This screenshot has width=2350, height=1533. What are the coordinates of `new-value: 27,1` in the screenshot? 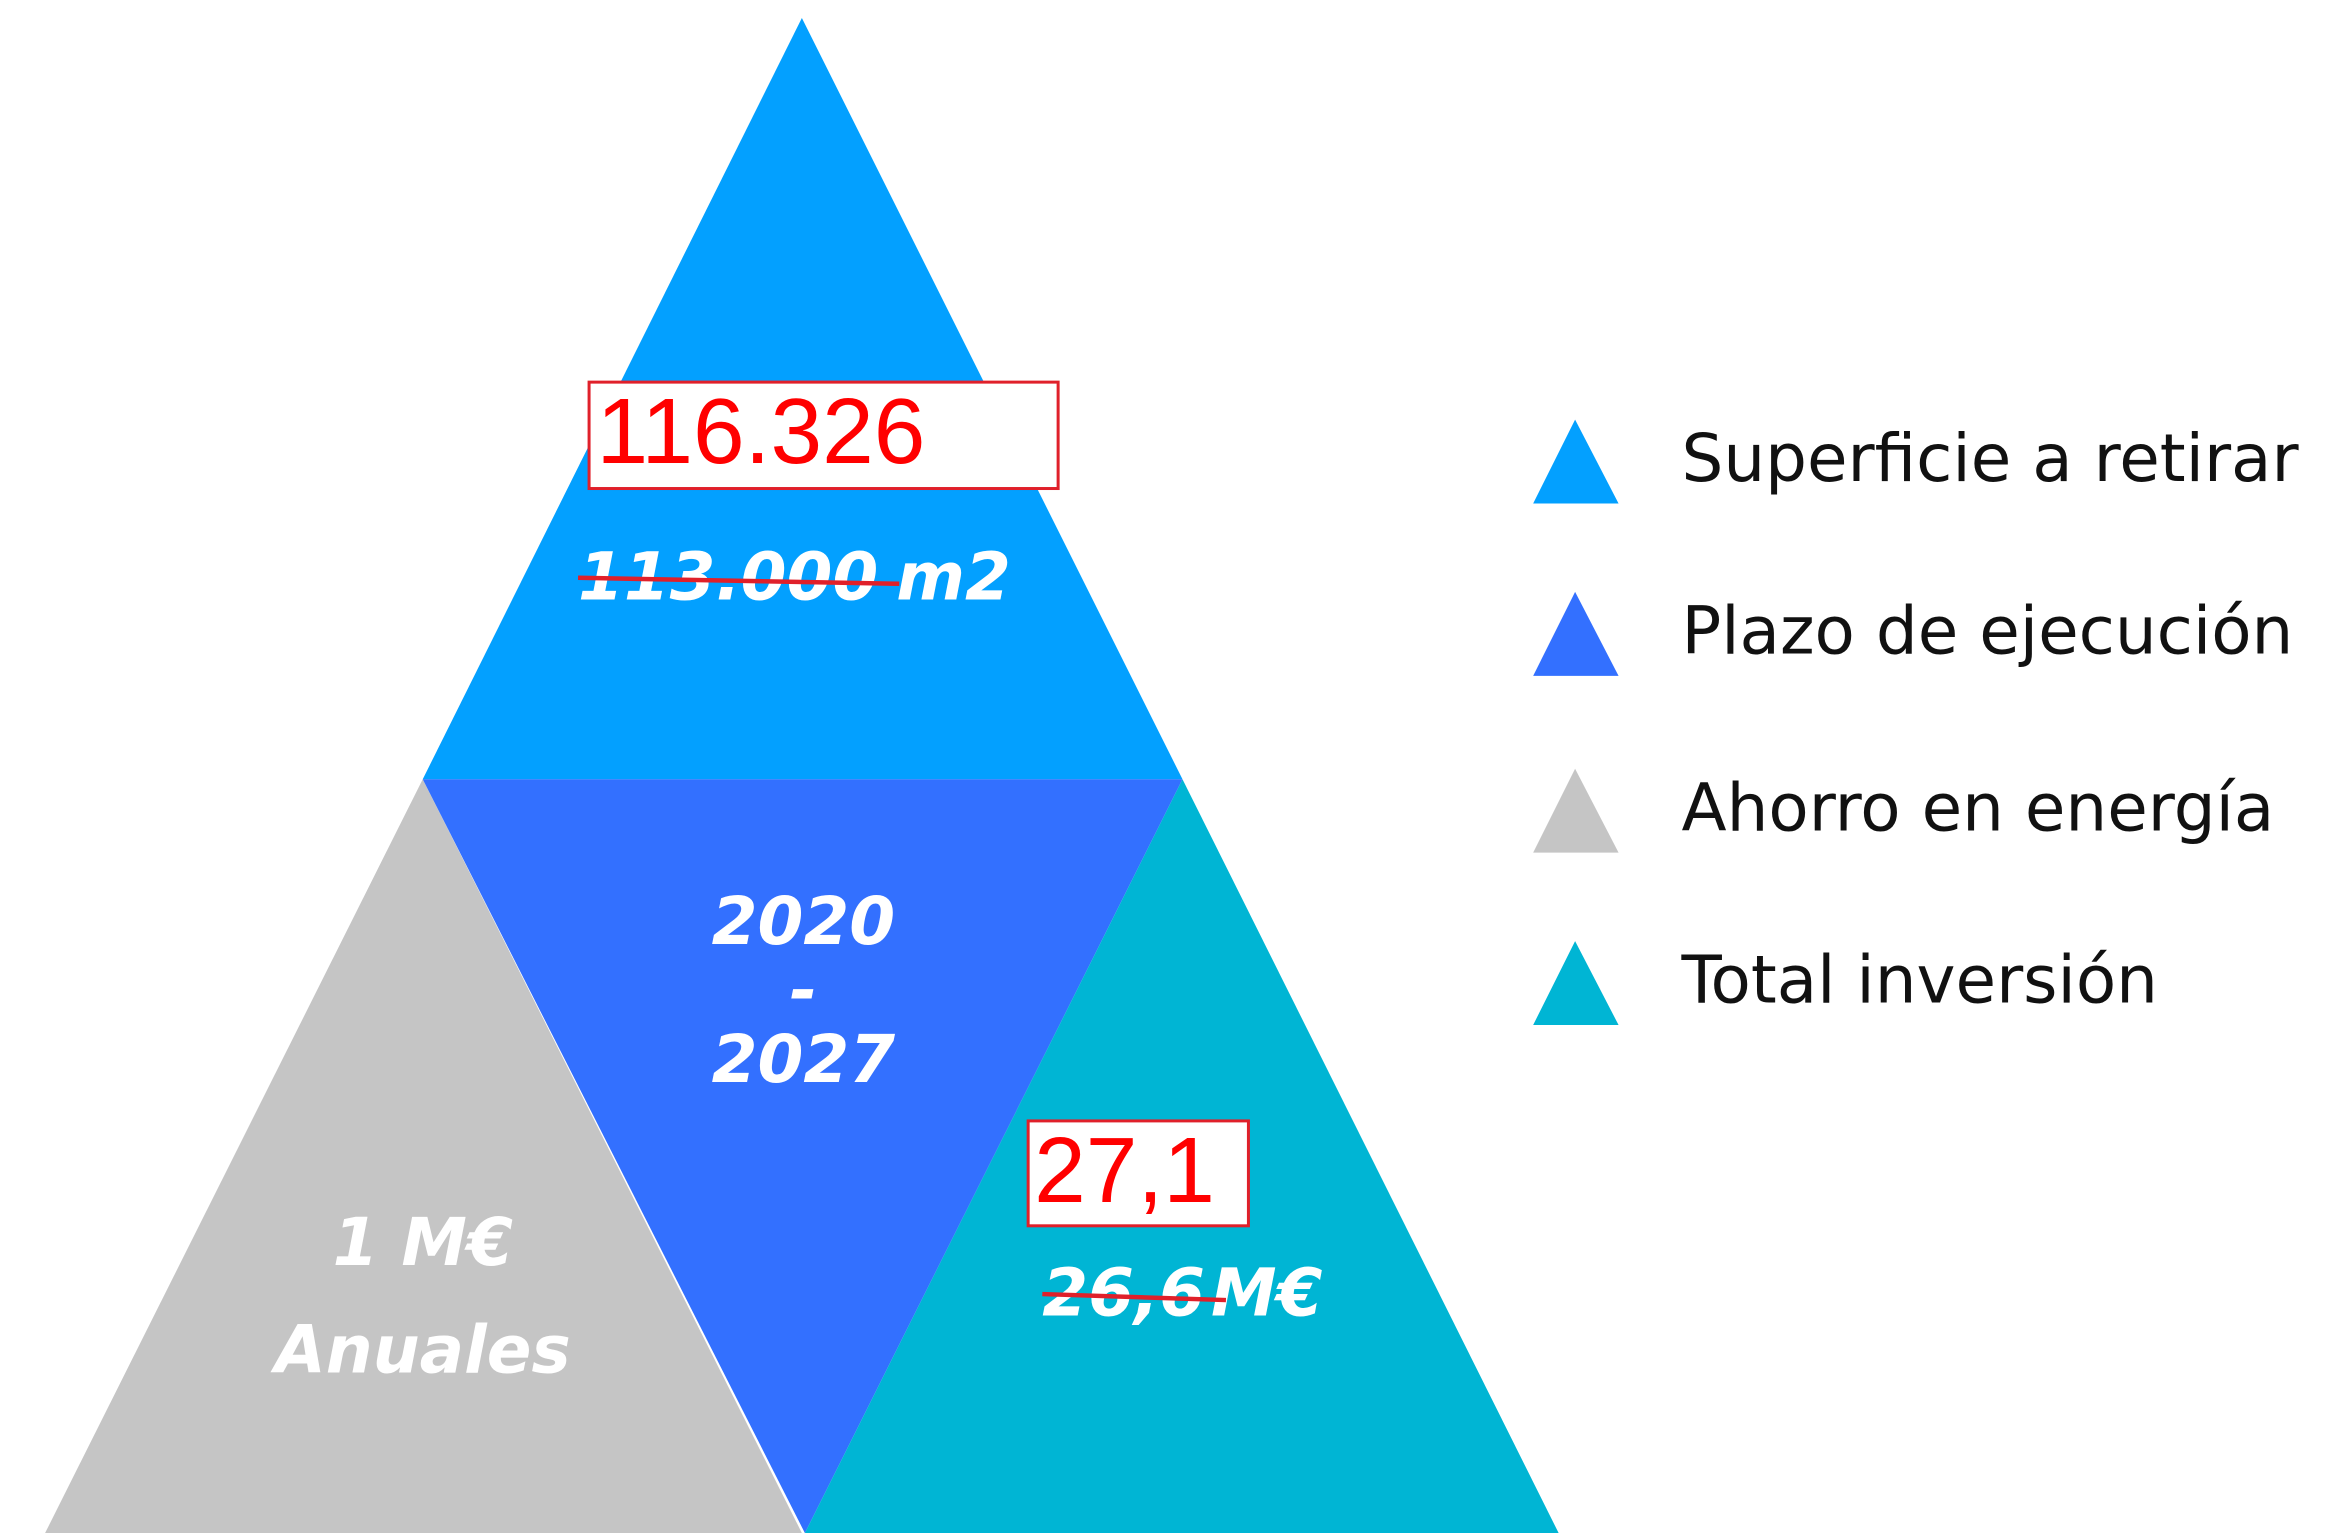 It's located at (1124, 1170).